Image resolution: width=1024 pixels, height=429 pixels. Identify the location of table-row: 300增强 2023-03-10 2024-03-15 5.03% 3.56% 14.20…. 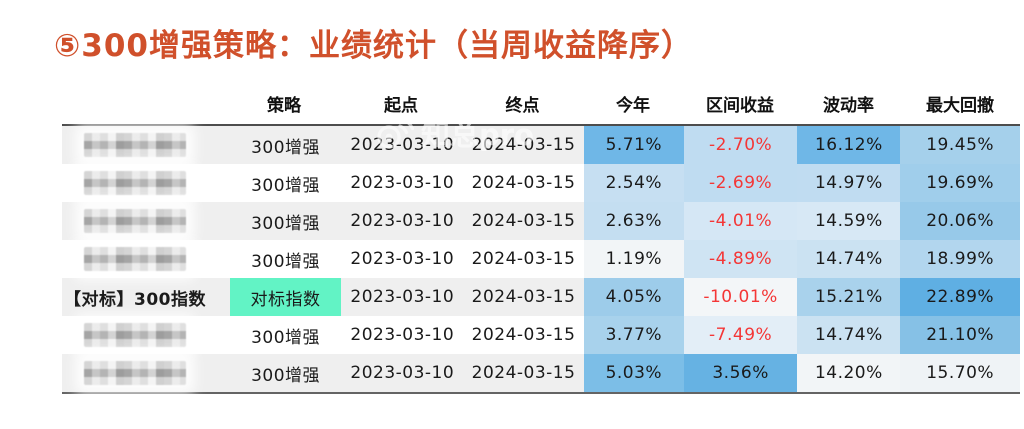
(541, 373).